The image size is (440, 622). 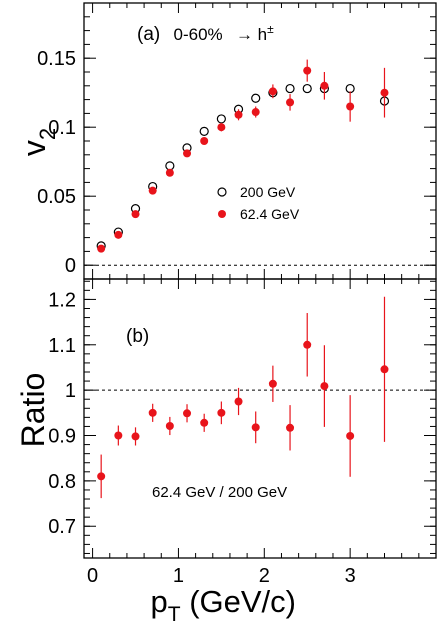 What do you see at coordinates (198, 34) in the screenshot?
I see `panel-a-centrality: 0-60%` at bounding box center [198, 34].